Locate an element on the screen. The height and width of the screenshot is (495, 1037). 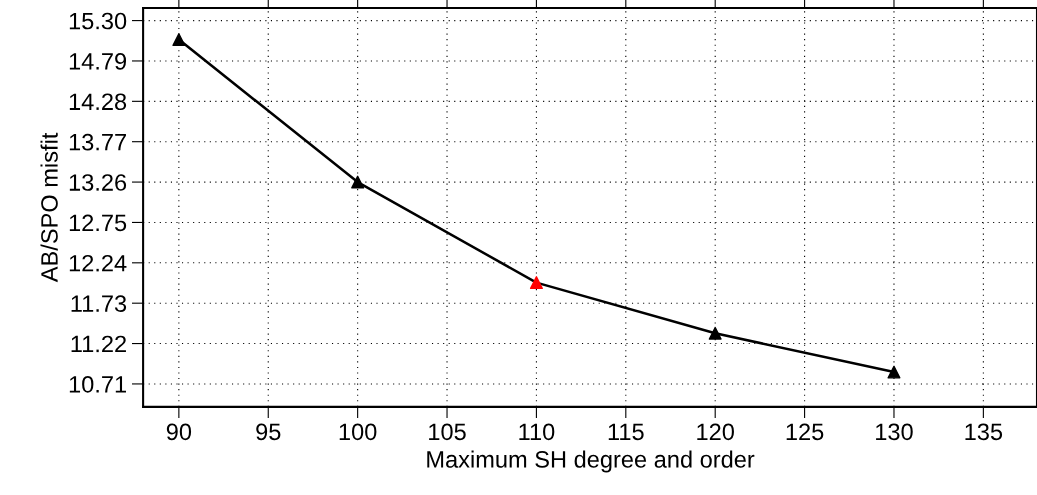
y-tick-label: 11.73 is located at coordinates (99, 303).